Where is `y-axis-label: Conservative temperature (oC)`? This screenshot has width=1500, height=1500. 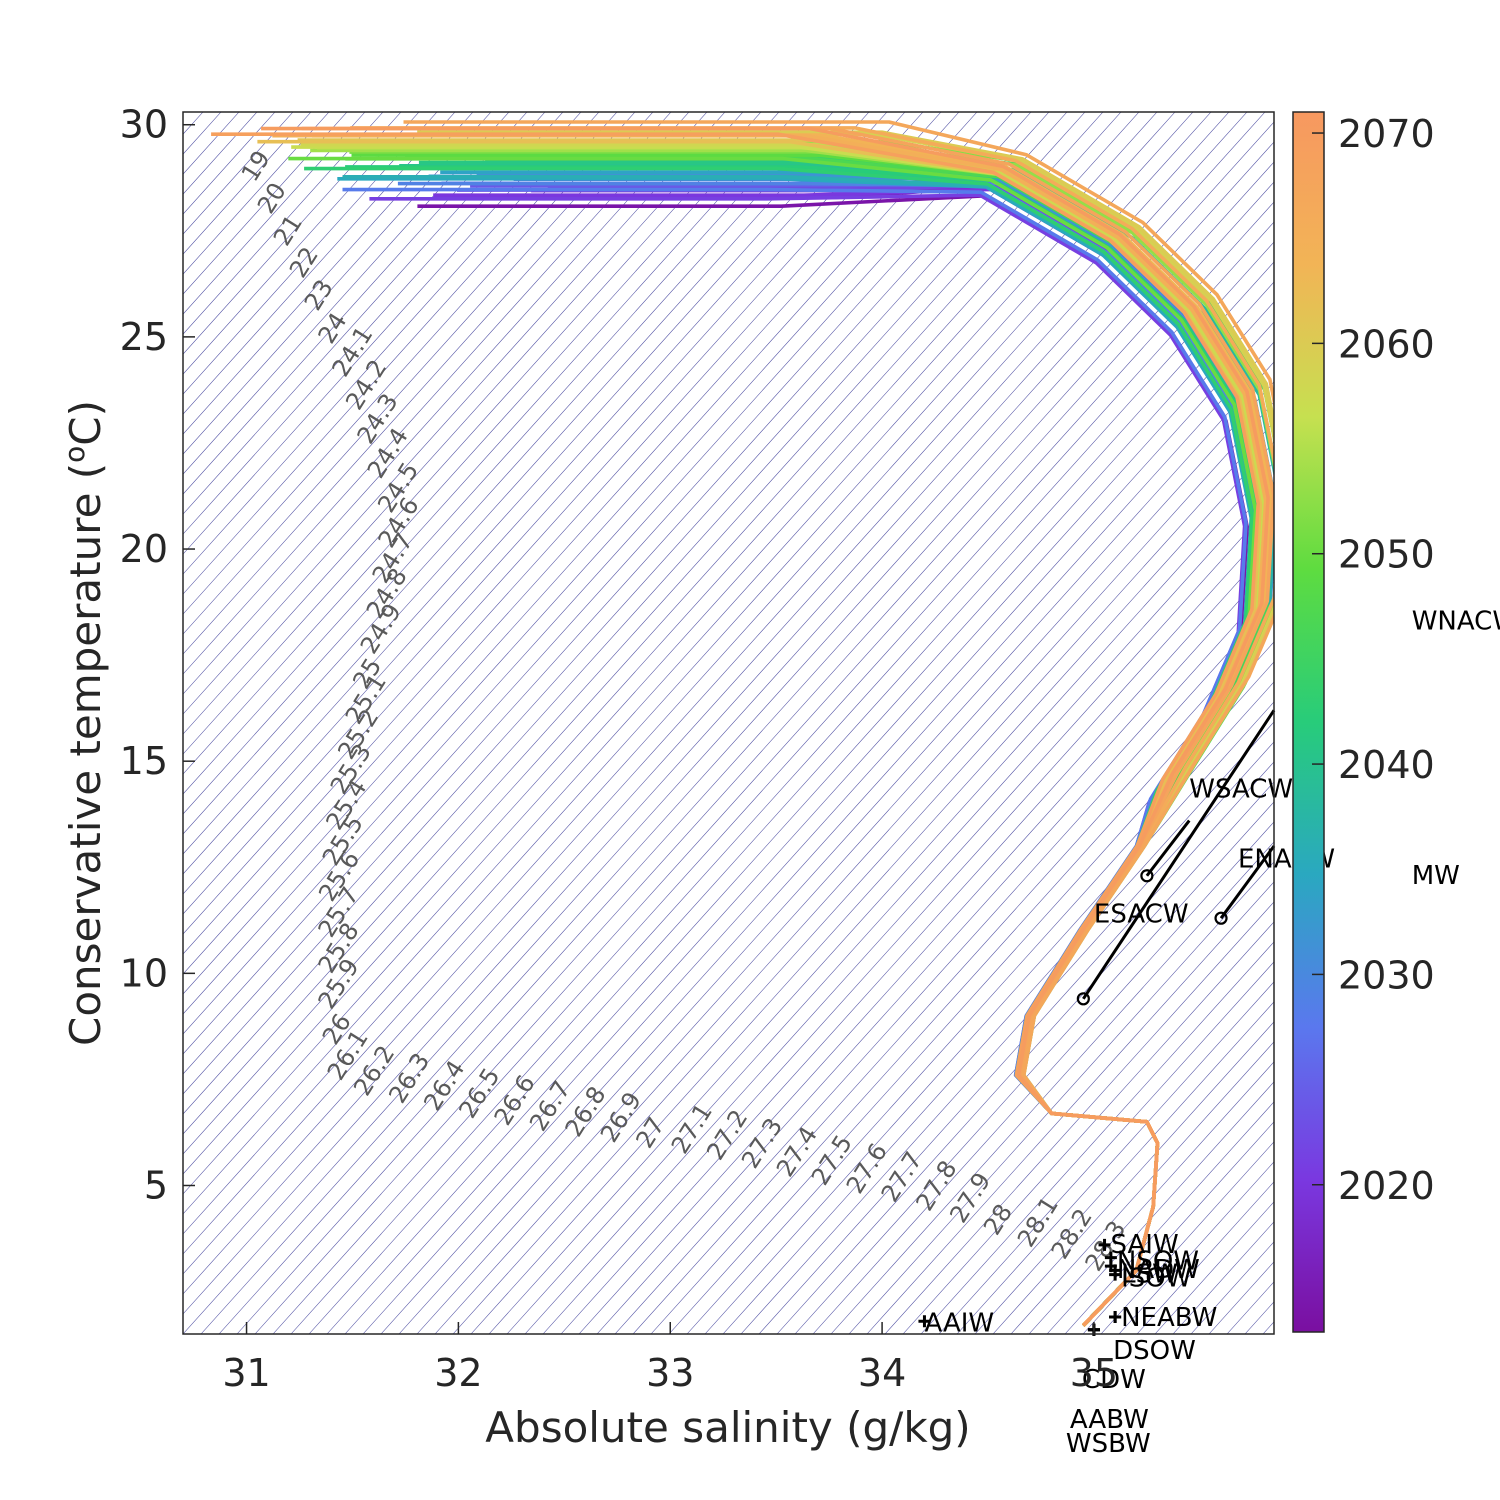
y-axis-label: Conservative temperature (oC) is located at coordinates (84, 723).